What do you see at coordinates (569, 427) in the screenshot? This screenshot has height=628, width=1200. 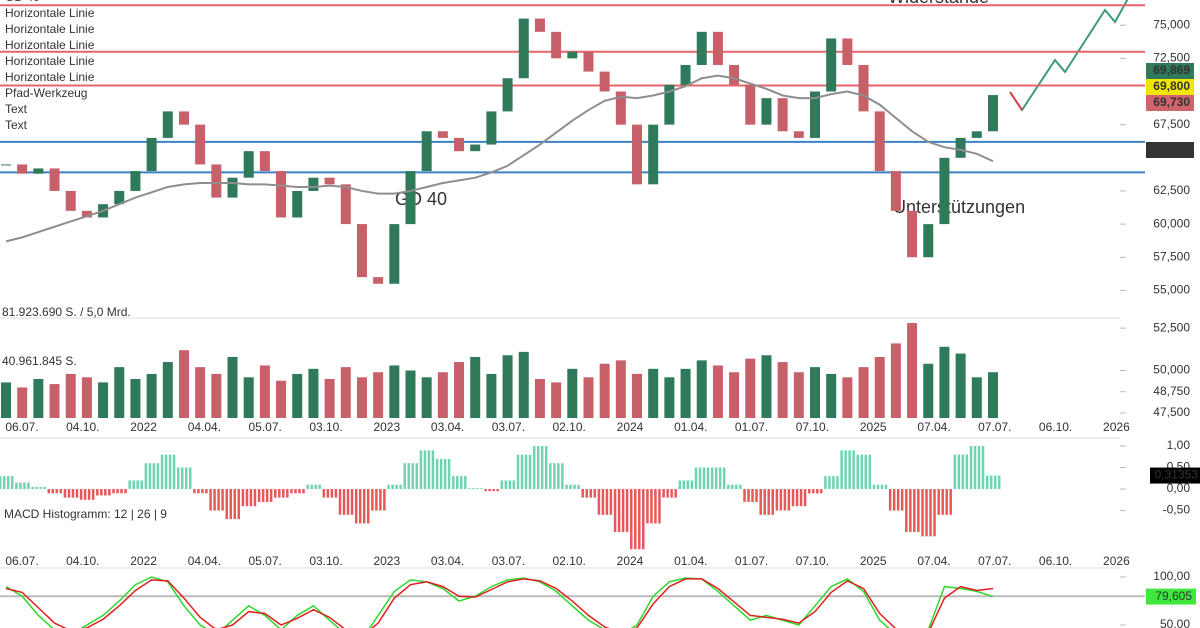 I see `x-tick-label: 02.10.` at bounding box center [569, 427].